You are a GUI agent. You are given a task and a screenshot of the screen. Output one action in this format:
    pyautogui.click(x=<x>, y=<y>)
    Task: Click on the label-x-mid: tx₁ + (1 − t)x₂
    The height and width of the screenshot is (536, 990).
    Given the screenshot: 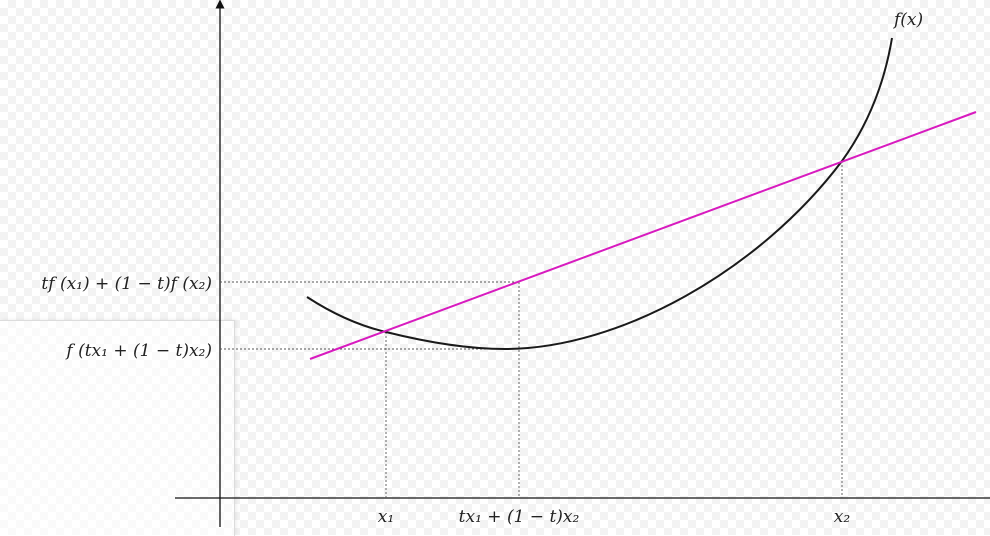 What is the action you would take?
    pyautogui.click(x=519, y=517)
    